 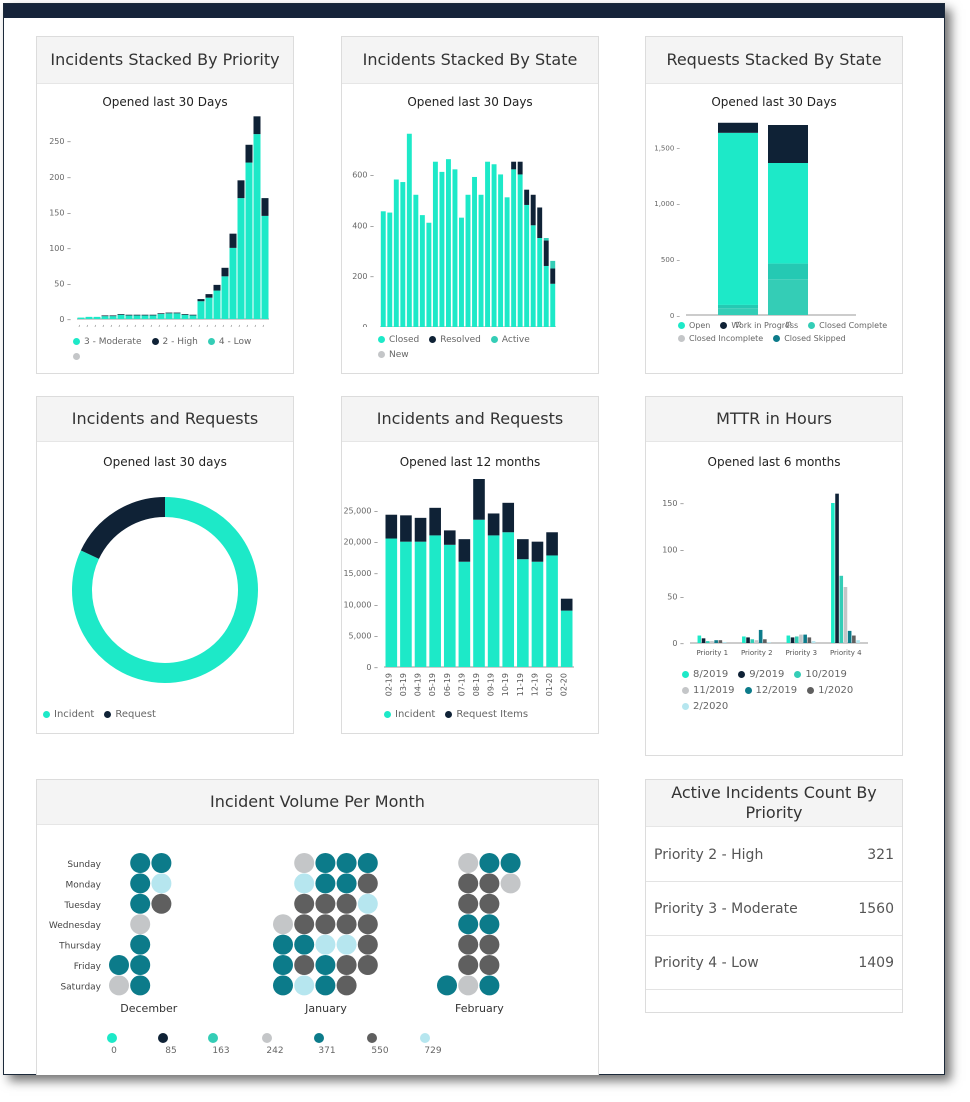 I want to click on legend-item: Resolved, so click(x=455, y=340).